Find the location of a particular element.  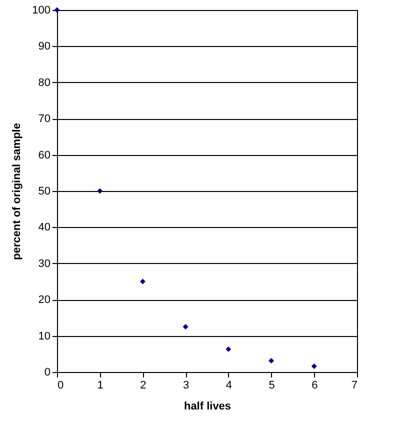

x-axis-title: half lives is located at coordinates (208, 406).